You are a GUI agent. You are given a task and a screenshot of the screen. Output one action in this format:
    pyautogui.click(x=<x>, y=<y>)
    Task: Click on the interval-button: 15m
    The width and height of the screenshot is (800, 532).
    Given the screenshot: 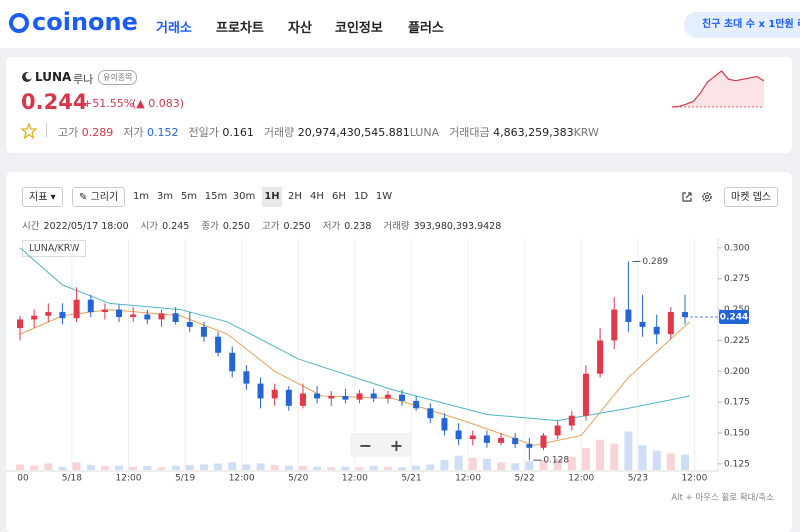 What is the action you would take?
    pyautogui.click(x=216, y=196)
    